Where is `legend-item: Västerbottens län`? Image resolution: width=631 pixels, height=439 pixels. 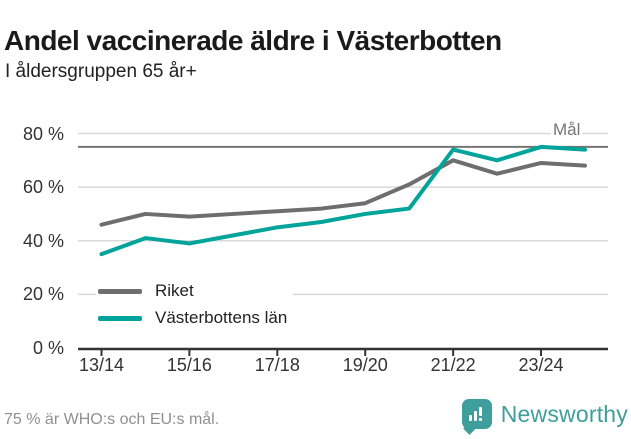
legend-item: Västerbottens län is located at coordinates (192, 318).